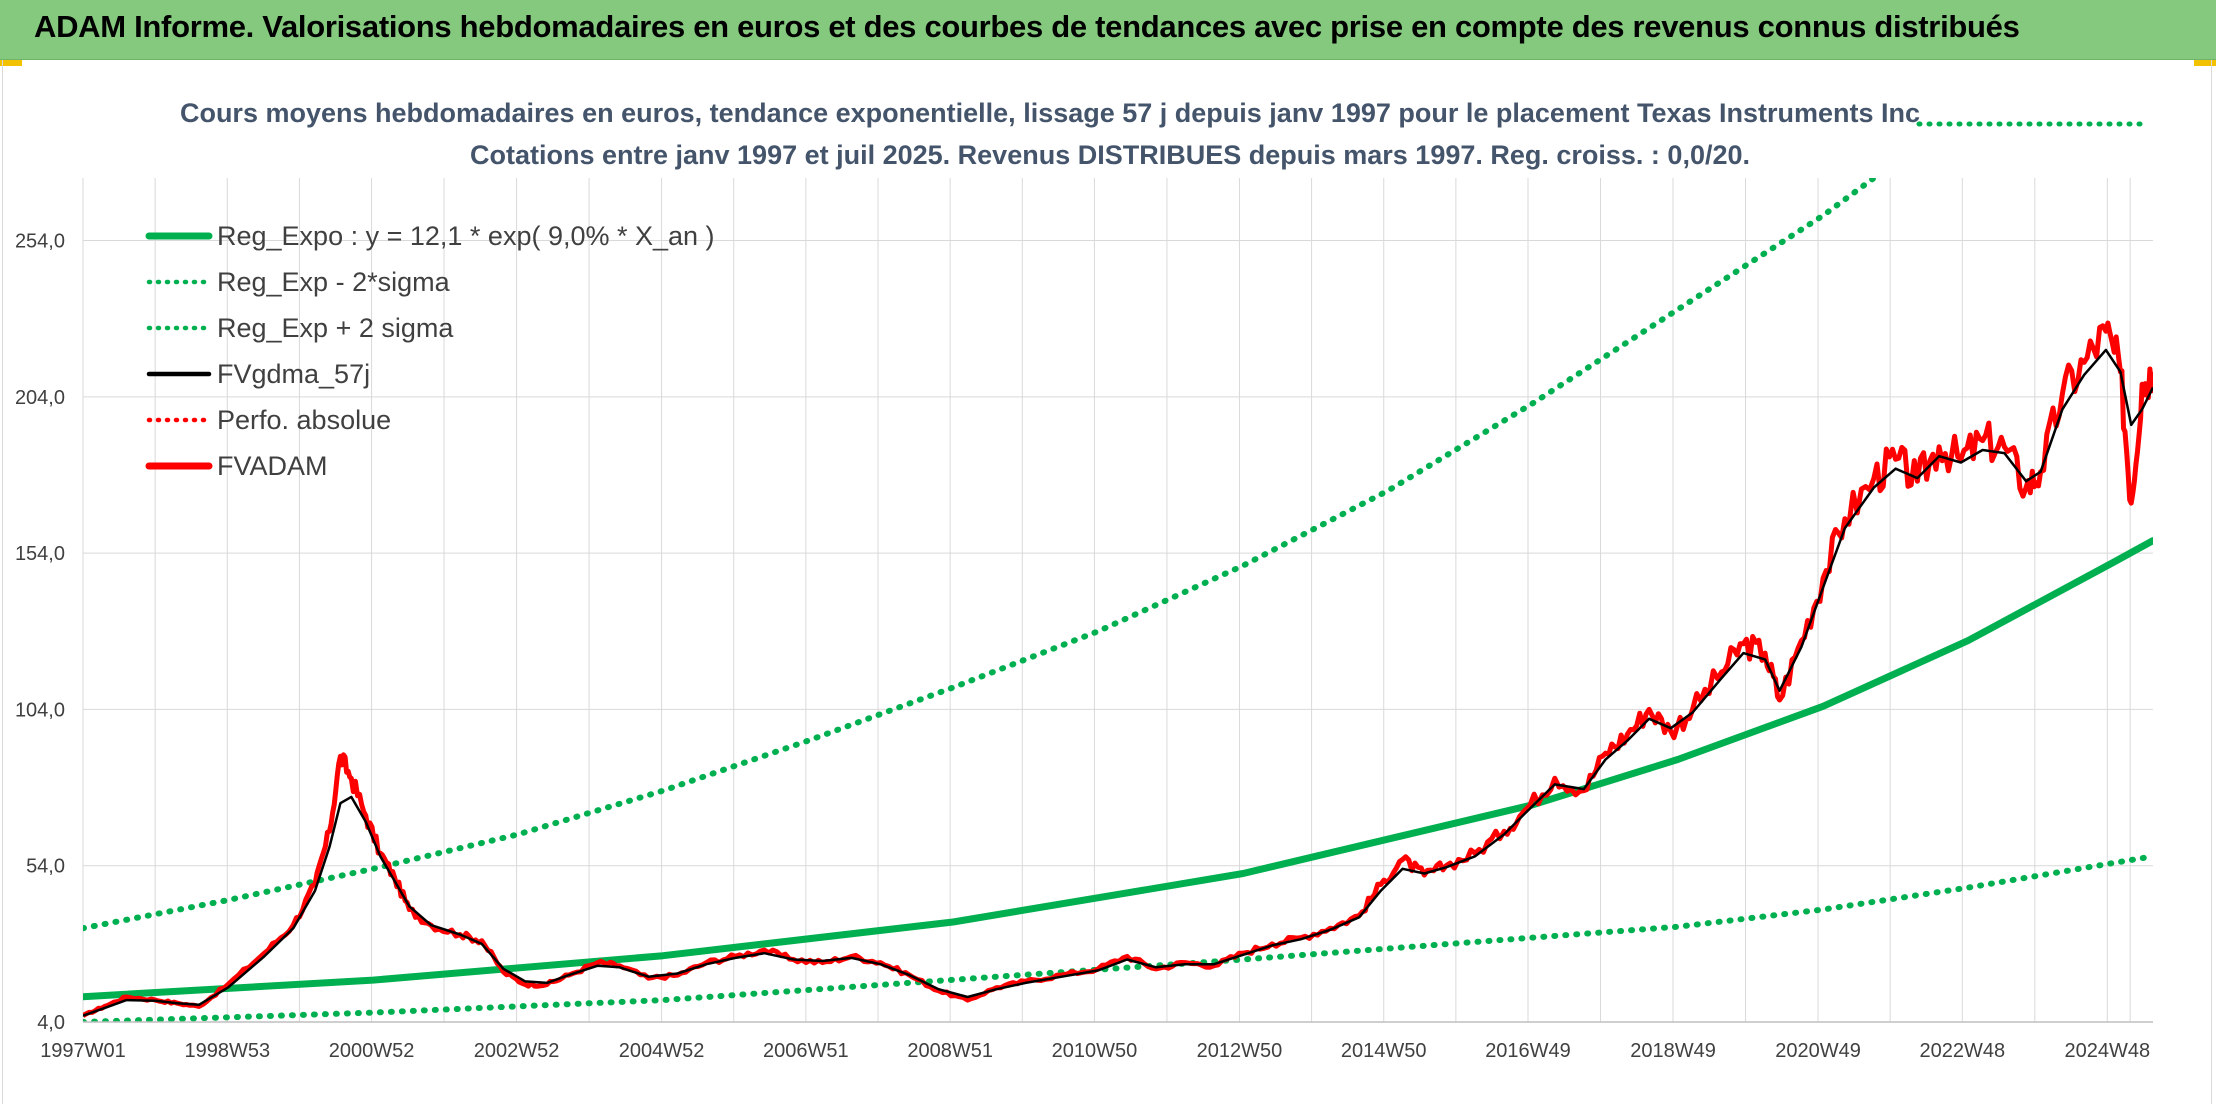 Image resolution: width=2216 pixels, height=1106 pixels. I want to click on corner-mark-top-right, so click(2205, 63).